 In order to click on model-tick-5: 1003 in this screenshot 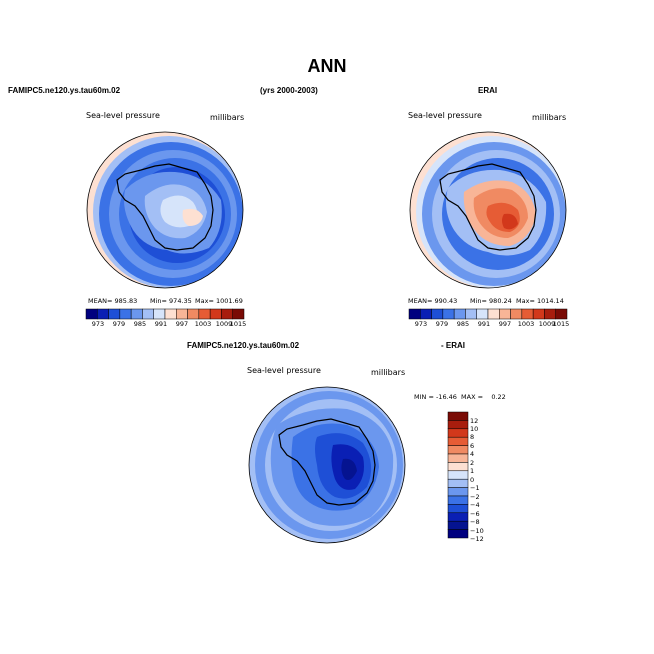, I will do `click(203, 324)`.